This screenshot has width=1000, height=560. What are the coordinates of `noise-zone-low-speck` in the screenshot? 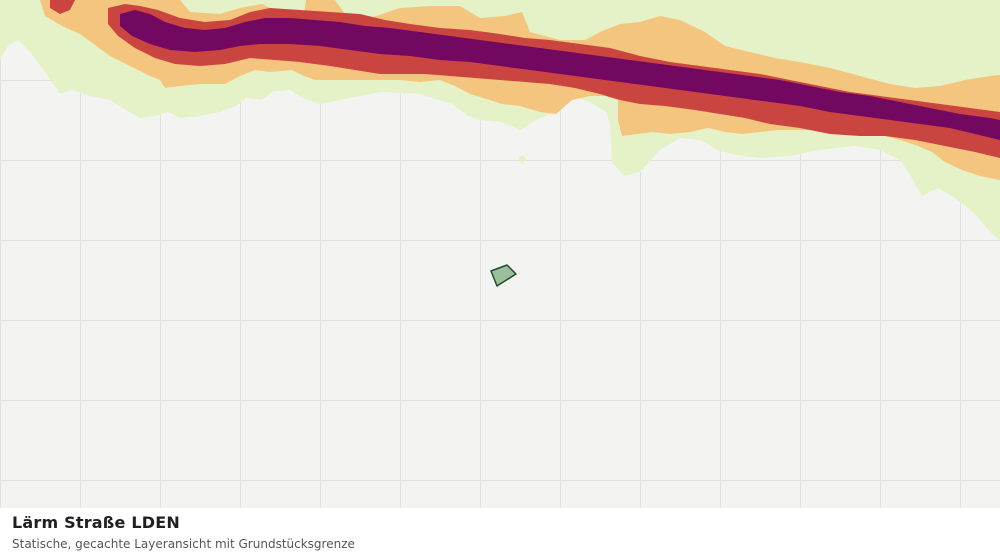 It's located at (522, 159).